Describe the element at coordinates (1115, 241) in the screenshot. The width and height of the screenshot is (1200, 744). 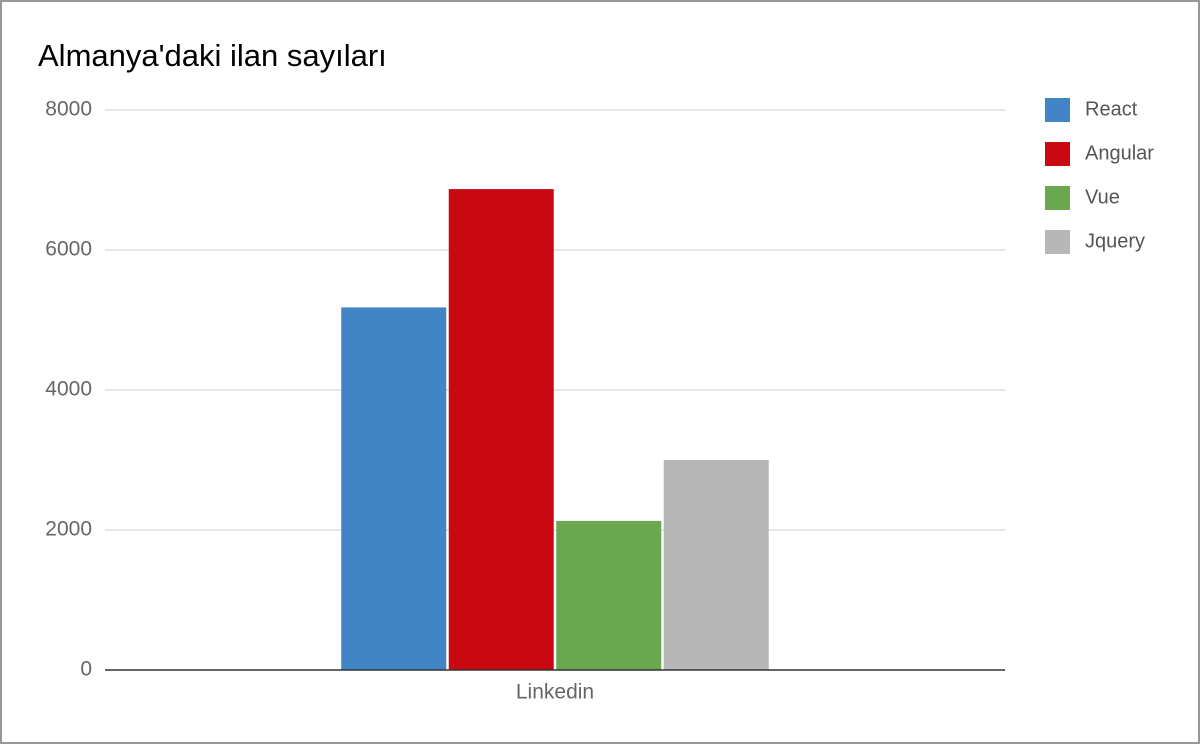
I see `legend-label: Jquery` at that location.